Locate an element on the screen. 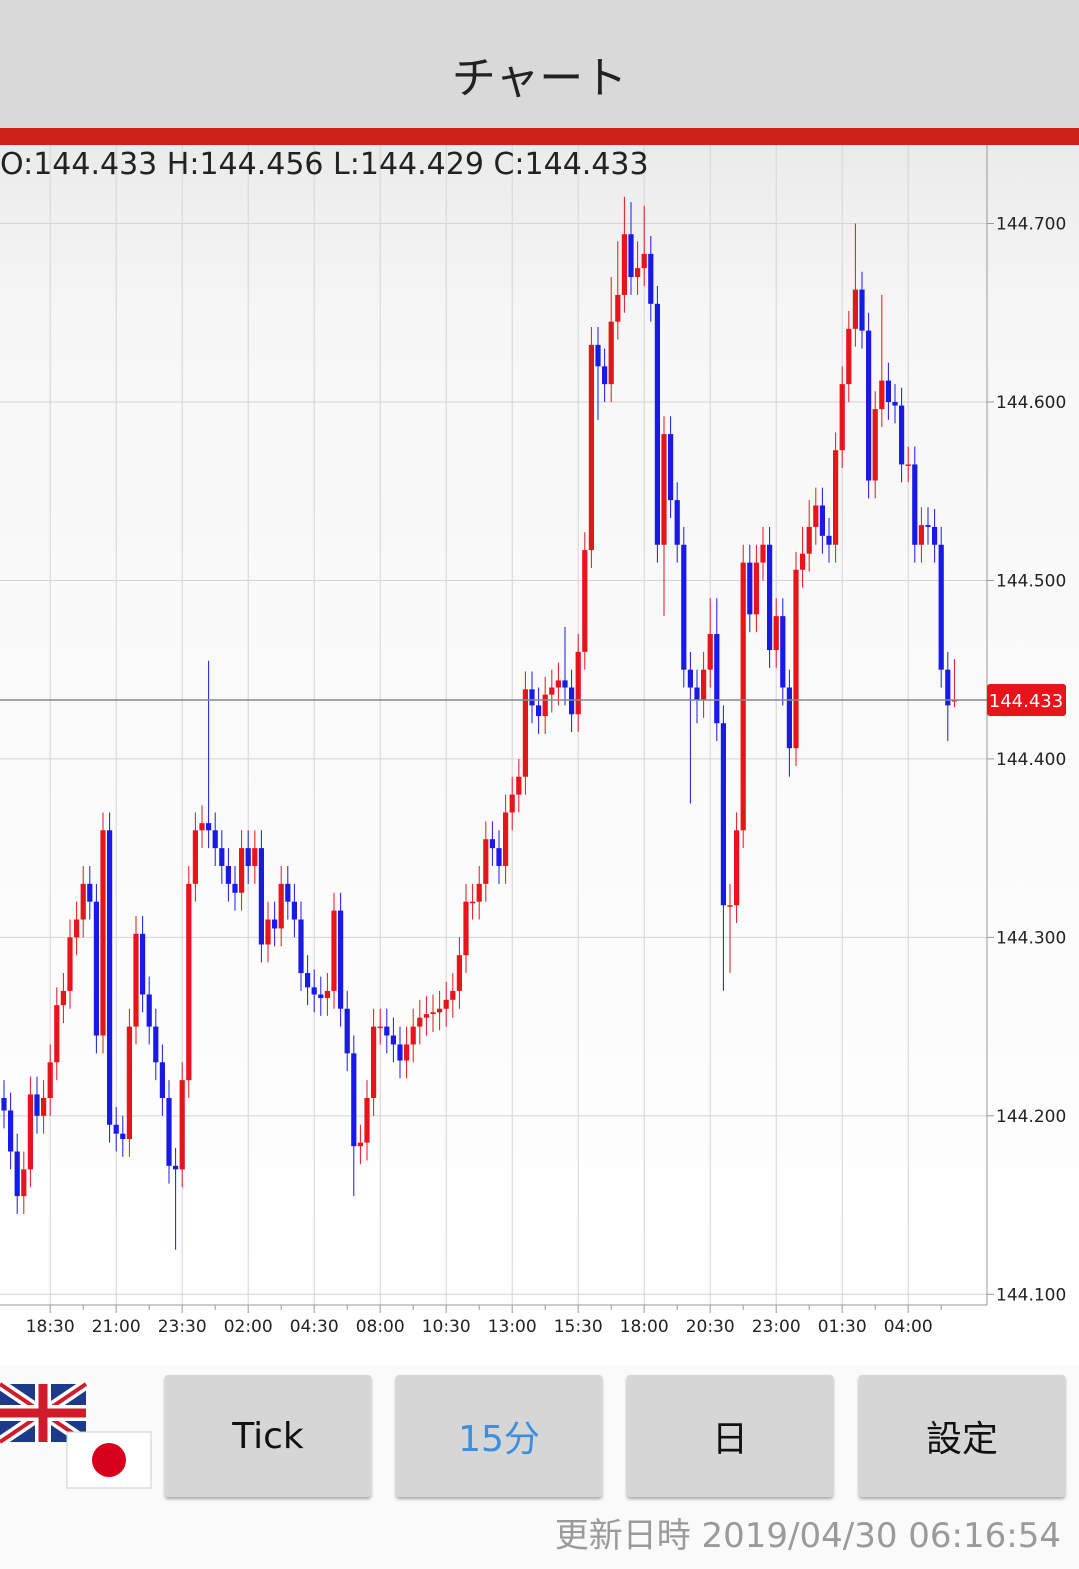 Image resolution: width=1079 pixels, height=1569 pixels. ohlc-readout: O:144.433 H:144.456 L:144.429 C:144.433 is located at coordinates (324, 164).